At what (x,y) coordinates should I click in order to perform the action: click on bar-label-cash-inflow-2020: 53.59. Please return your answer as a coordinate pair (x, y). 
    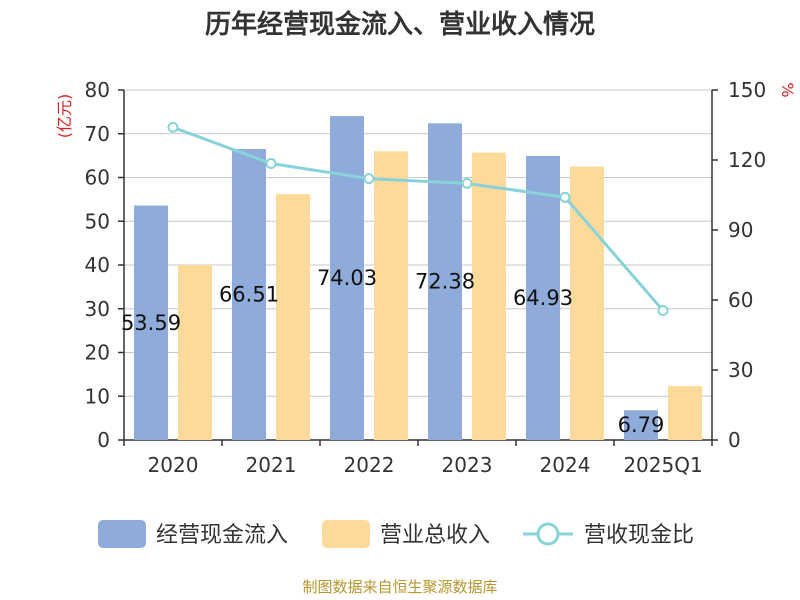
    Looking at the image, I should click on (151, 323).